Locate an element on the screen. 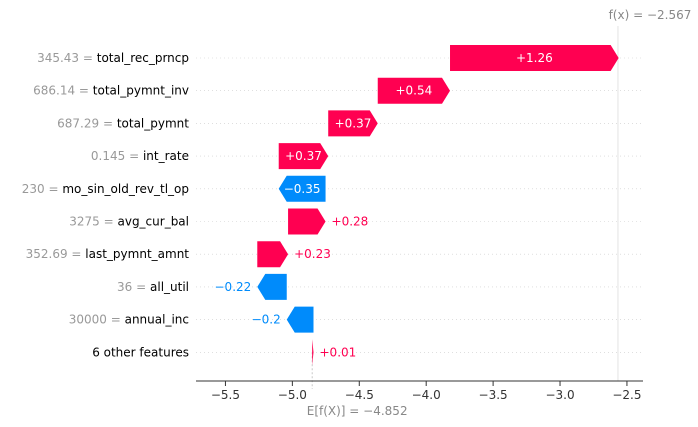 The width and height of the screenshot is (698, 427). feature-label: 345.43 = total_rec_prncp is located at coordinates (113, 58).